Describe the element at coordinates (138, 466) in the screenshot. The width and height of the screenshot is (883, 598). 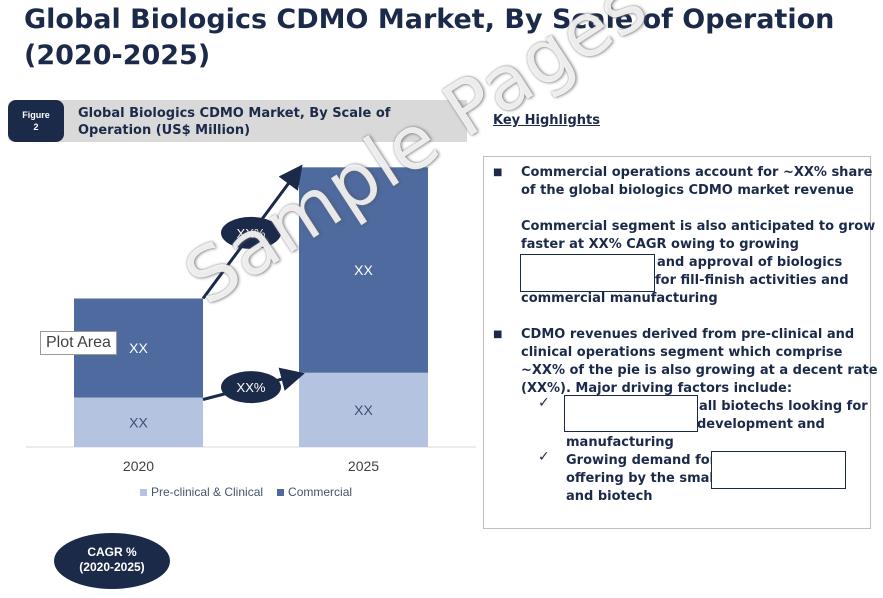
I see `x-tick-label: 2020` at that location.